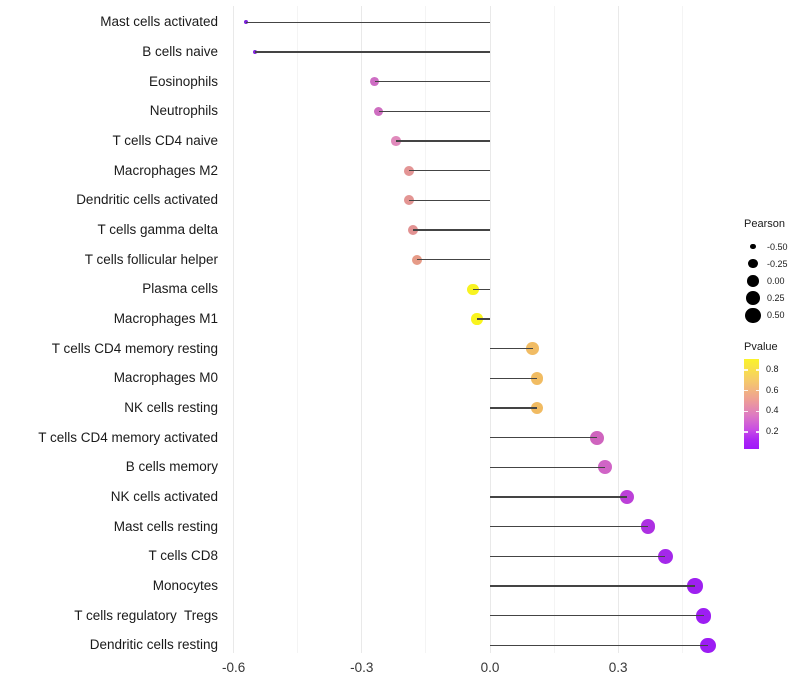 This screenshot has height=700, width=800. I want to click on y-axis-label: T cells gamma delta, so click(157, 229).